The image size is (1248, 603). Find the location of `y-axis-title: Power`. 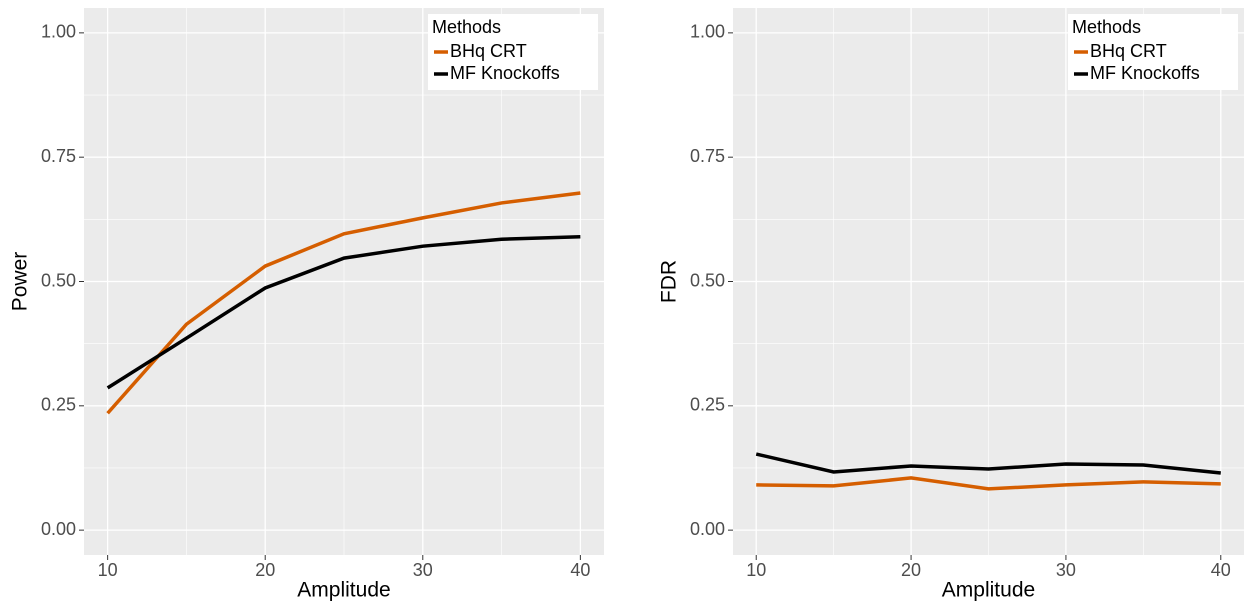

y-axis-title: Power is located at coordinates (20, 282).